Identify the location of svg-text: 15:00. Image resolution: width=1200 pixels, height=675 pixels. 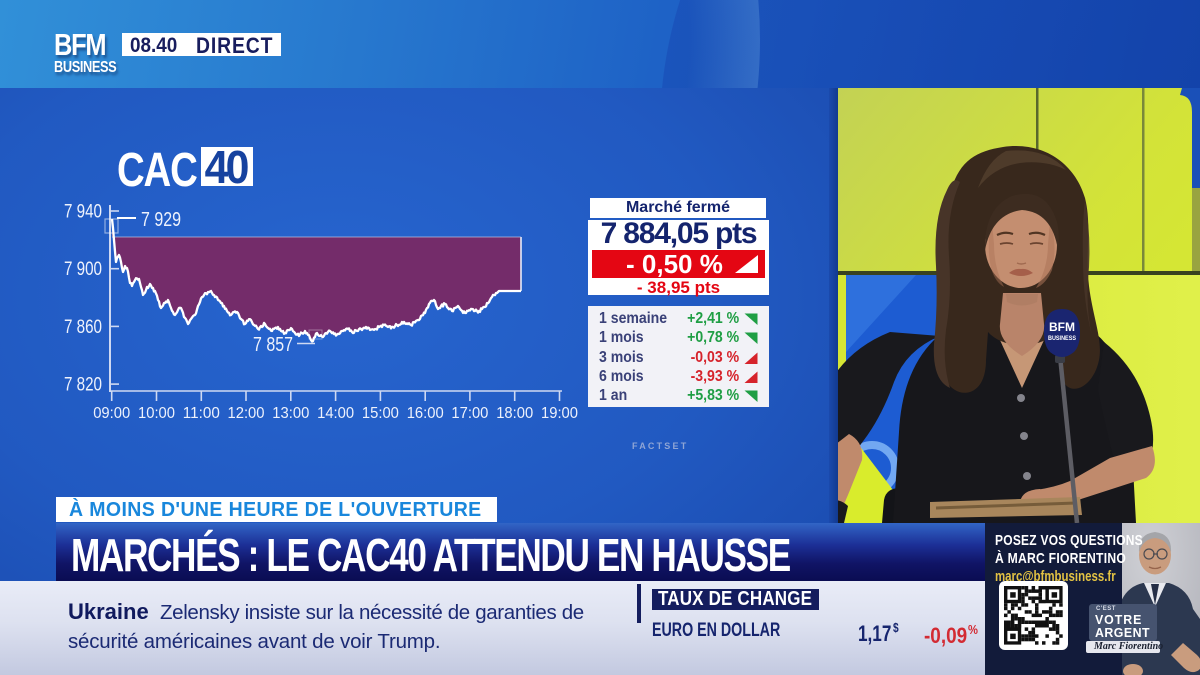
(380, 413).